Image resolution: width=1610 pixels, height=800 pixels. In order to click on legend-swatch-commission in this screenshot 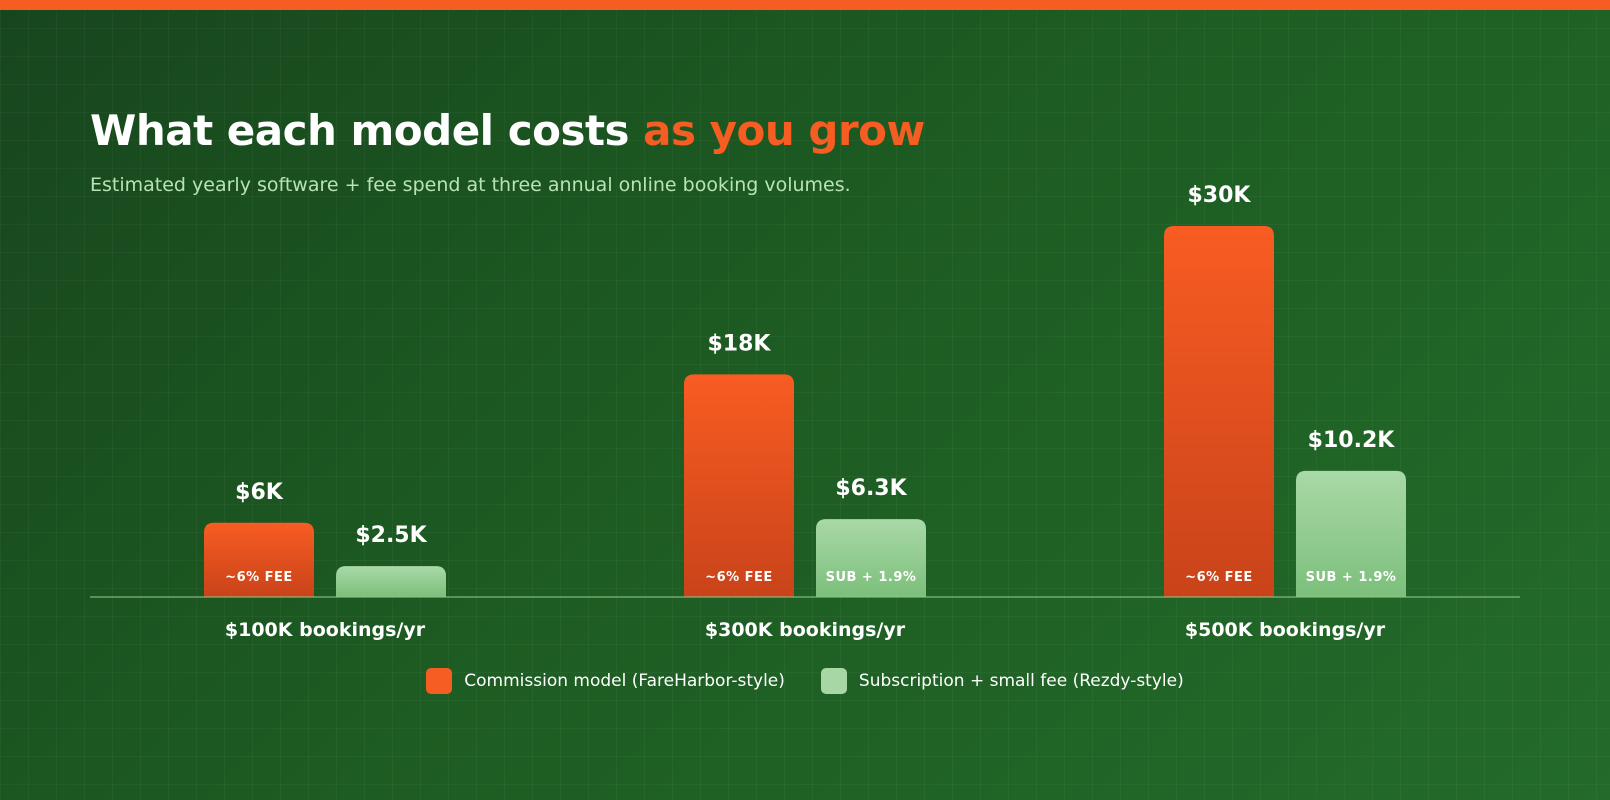, I will do `click(439, 681)`.